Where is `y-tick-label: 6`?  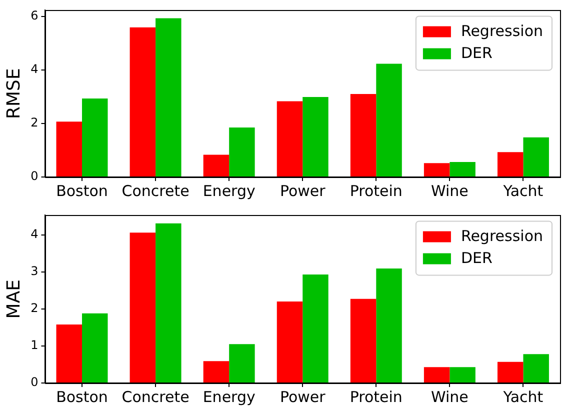 y-tick-label: 6 is located at coordinates (34, 15).